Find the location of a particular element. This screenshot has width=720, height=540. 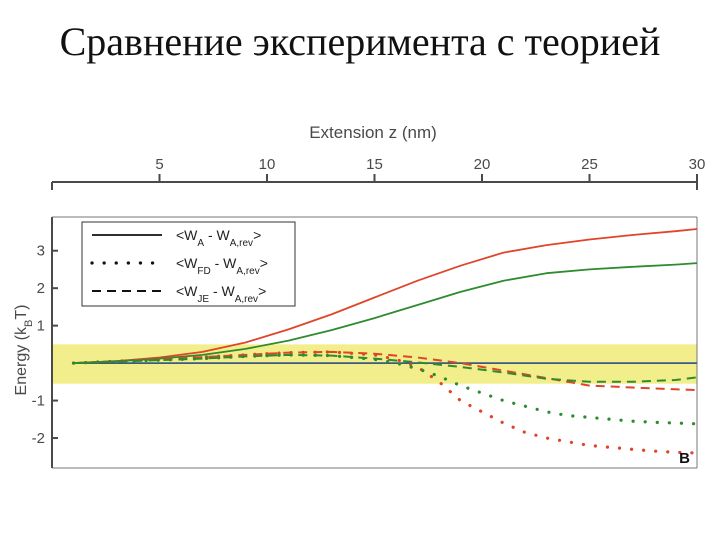

legend-label-dashed: <WJE - WA,rev> is located at coordinates (221, 294).